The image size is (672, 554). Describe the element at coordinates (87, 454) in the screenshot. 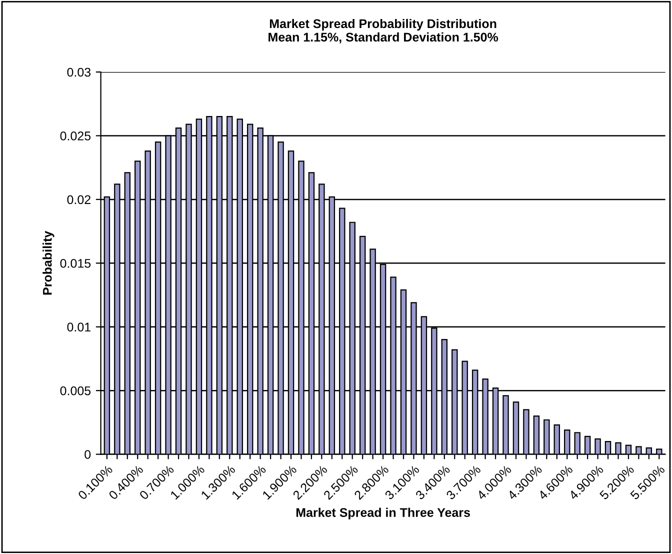

I see `y-tick-label: 0` at that location.